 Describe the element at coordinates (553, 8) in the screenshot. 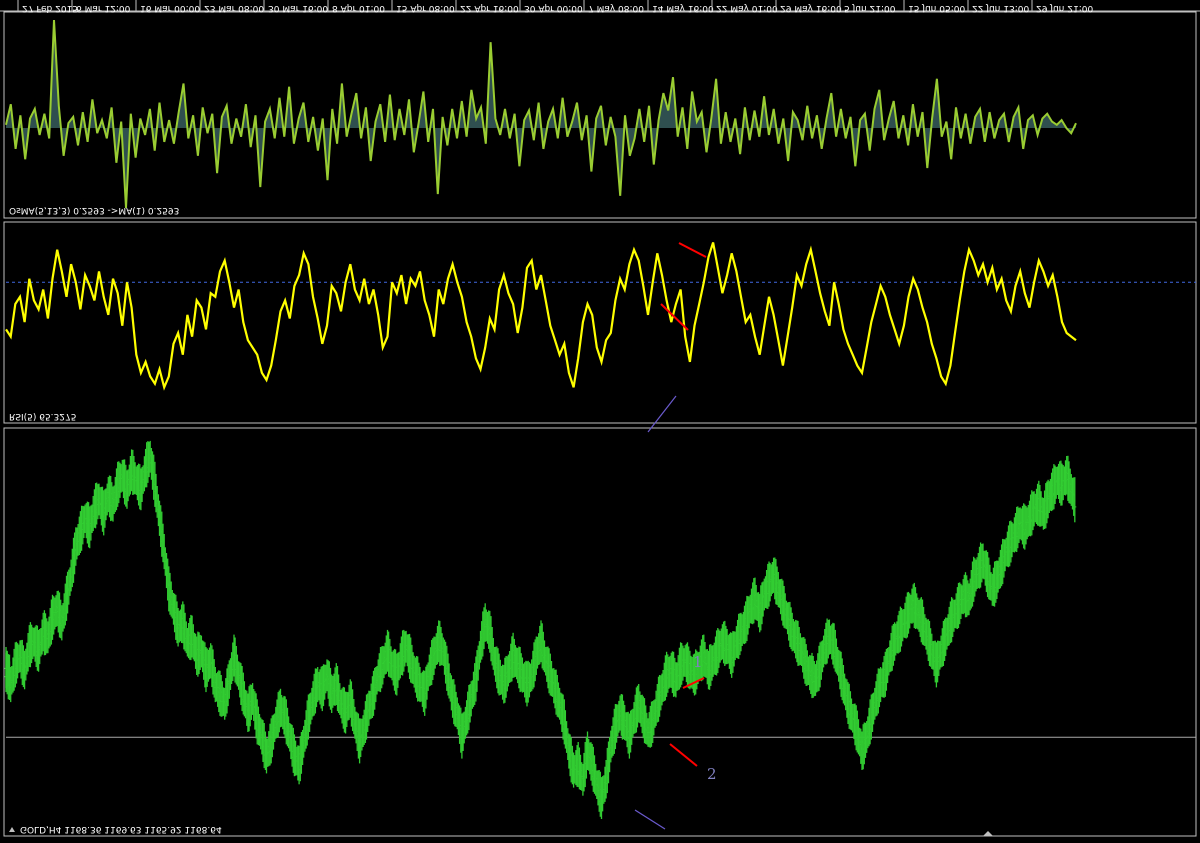

I see `time-label: 30 Apr 00:00` at that location.